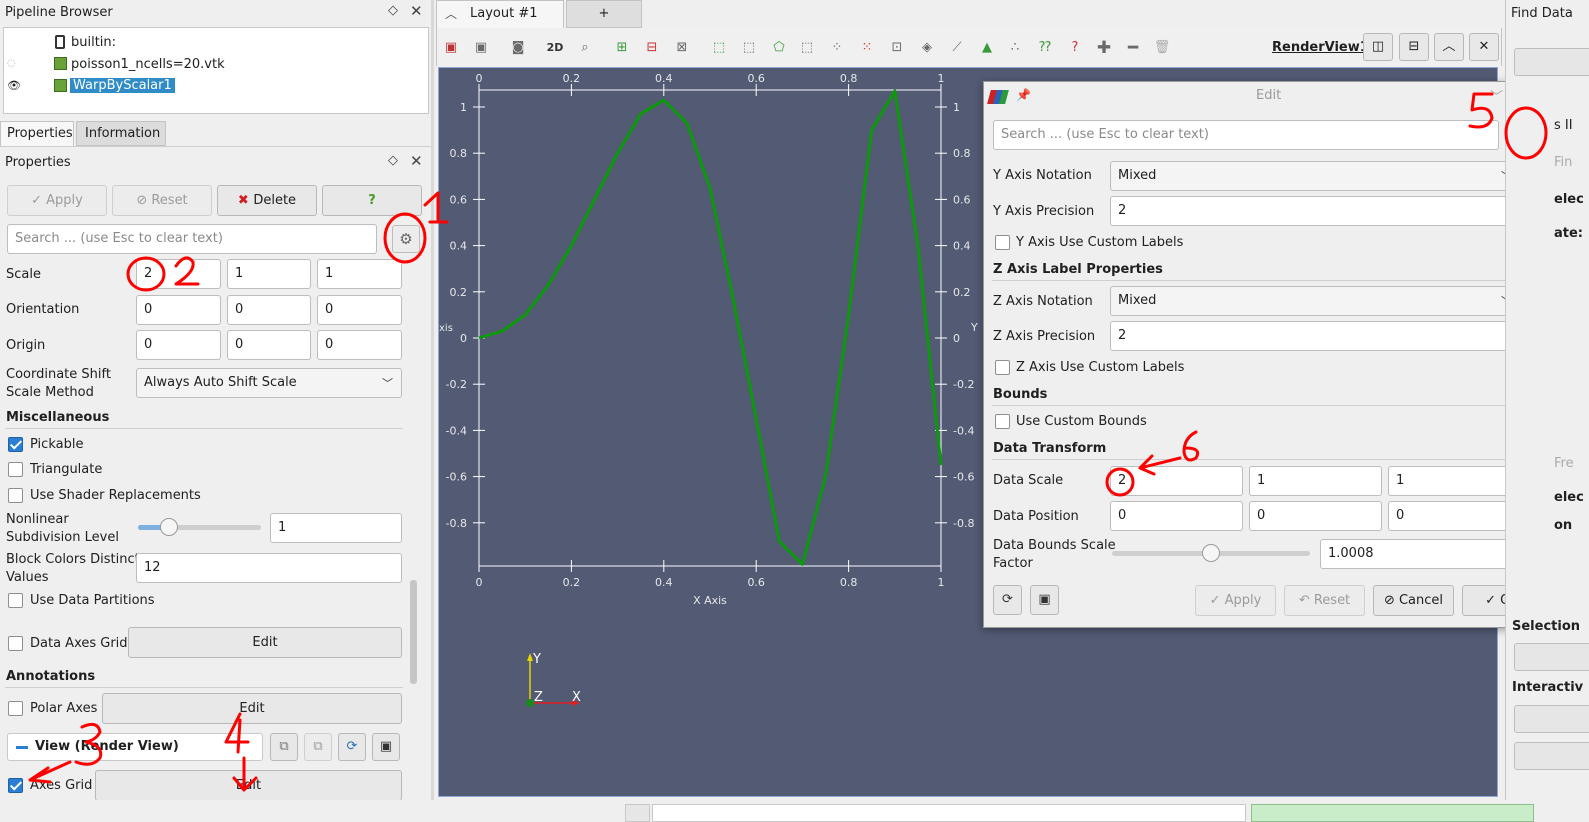 The width and height of the screenshot is (1589, 822). Describe the element at coordinates (178, 274) in the screenshot. I see `scale-x-input: 2` at that location.